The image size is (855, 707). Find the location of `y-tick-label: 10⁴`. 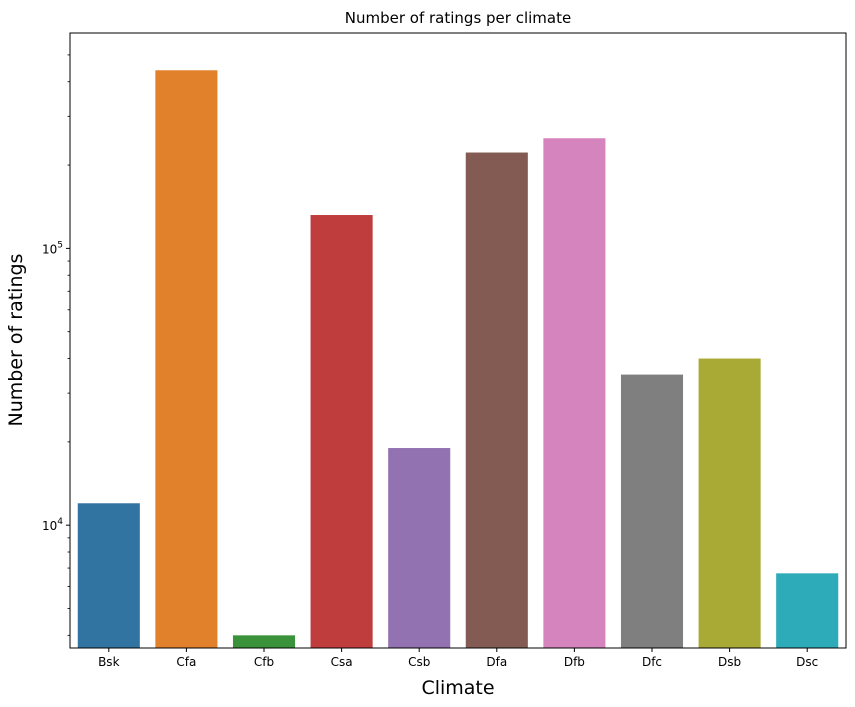

y-tick-label: 10⁴ is located at coordinates (52, 525).